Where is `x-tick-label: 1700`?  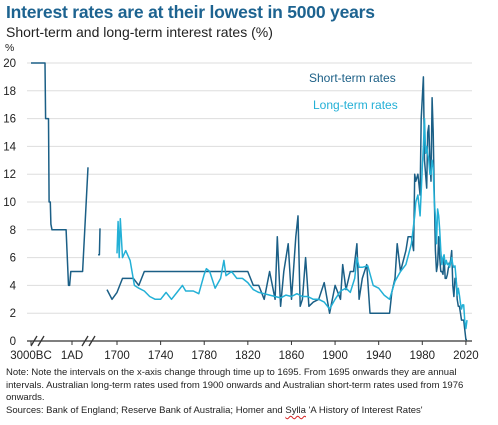
x-tick-label: 1700 is located at coordinates (117, 356).